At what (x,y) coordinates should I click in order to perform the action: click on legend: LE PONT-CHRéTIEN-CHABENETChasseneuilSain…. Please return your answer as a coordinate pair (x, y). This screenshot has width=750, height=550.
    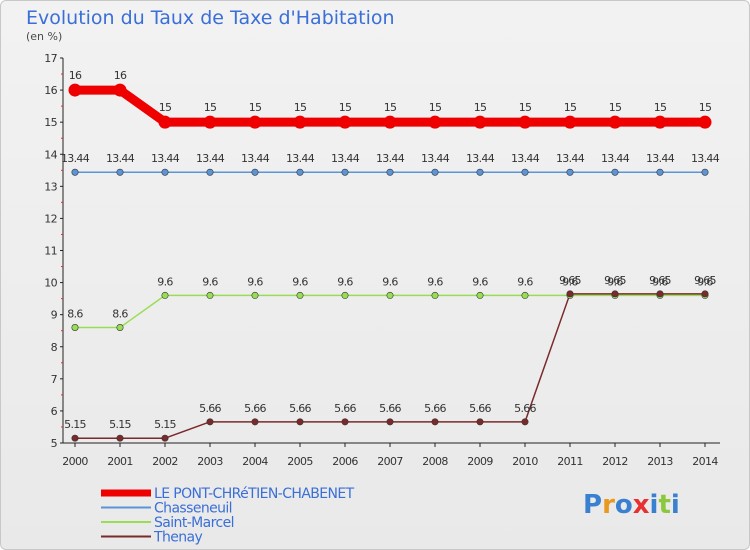
    Looking at the image, I should click on (228, 516).